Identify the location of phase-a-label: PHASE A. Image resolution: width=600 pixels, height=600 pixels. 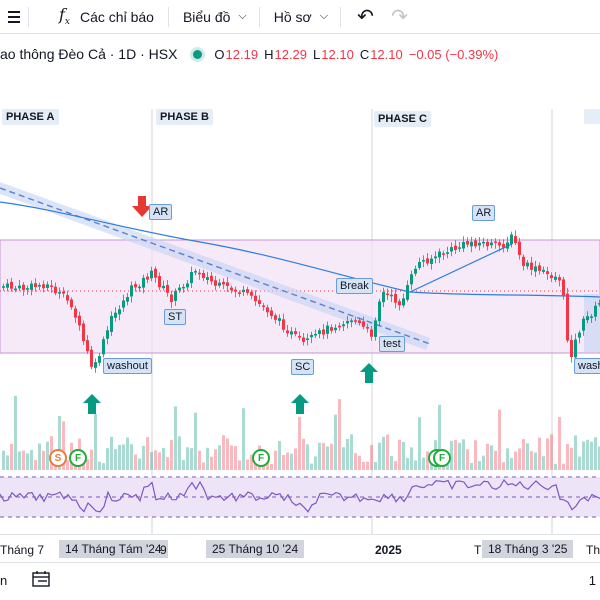
(30, 117).